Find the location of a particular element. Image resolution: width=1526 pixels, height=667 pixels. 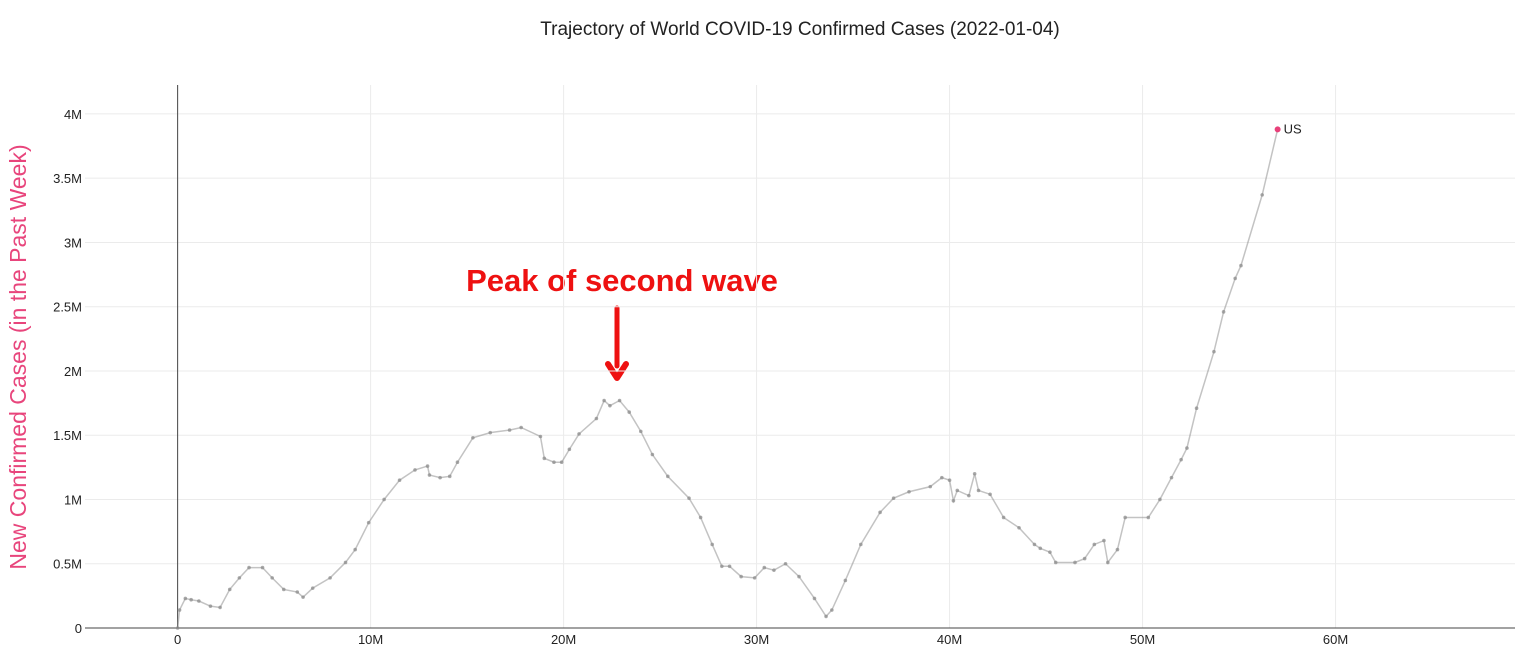

y-tick-label: 3M is located at coordinates (73, 242).